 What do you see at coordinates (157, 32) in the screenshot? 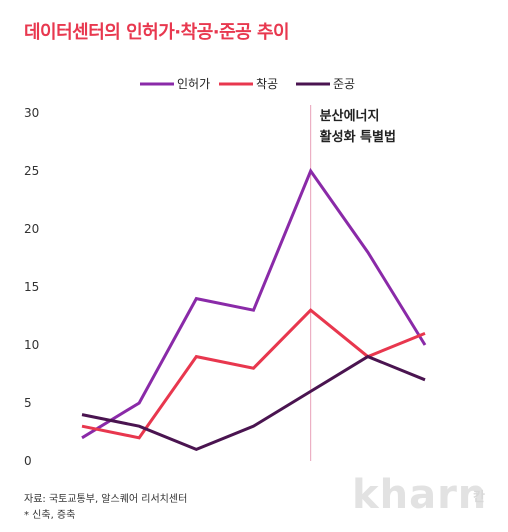
I see `chart-title: 데이터센터의 인허가·착공·준공 추이` at bounding box center [157, 32].